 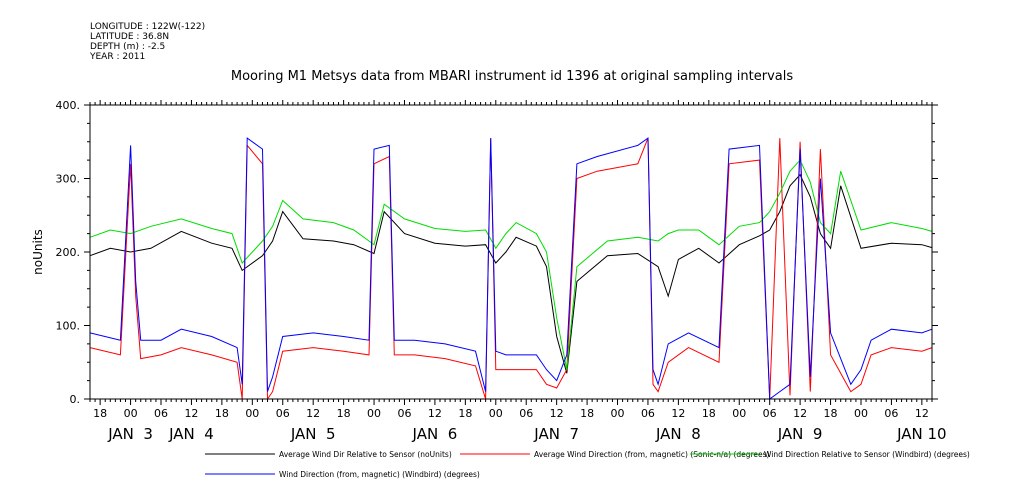 I want to click on longitude-label: LONGITUDE : 122W(-122), so click(x=148, y=27).